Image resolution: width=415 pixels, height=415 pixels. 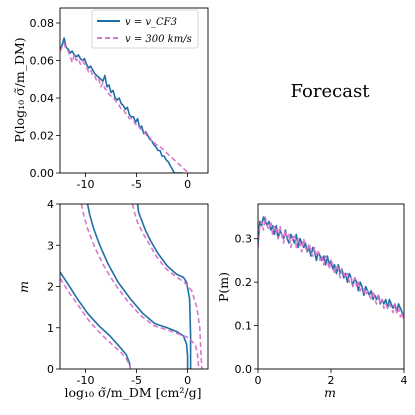 I want to click on marginal-sigma-xtick-label: -5, so click(x=136, y=184).